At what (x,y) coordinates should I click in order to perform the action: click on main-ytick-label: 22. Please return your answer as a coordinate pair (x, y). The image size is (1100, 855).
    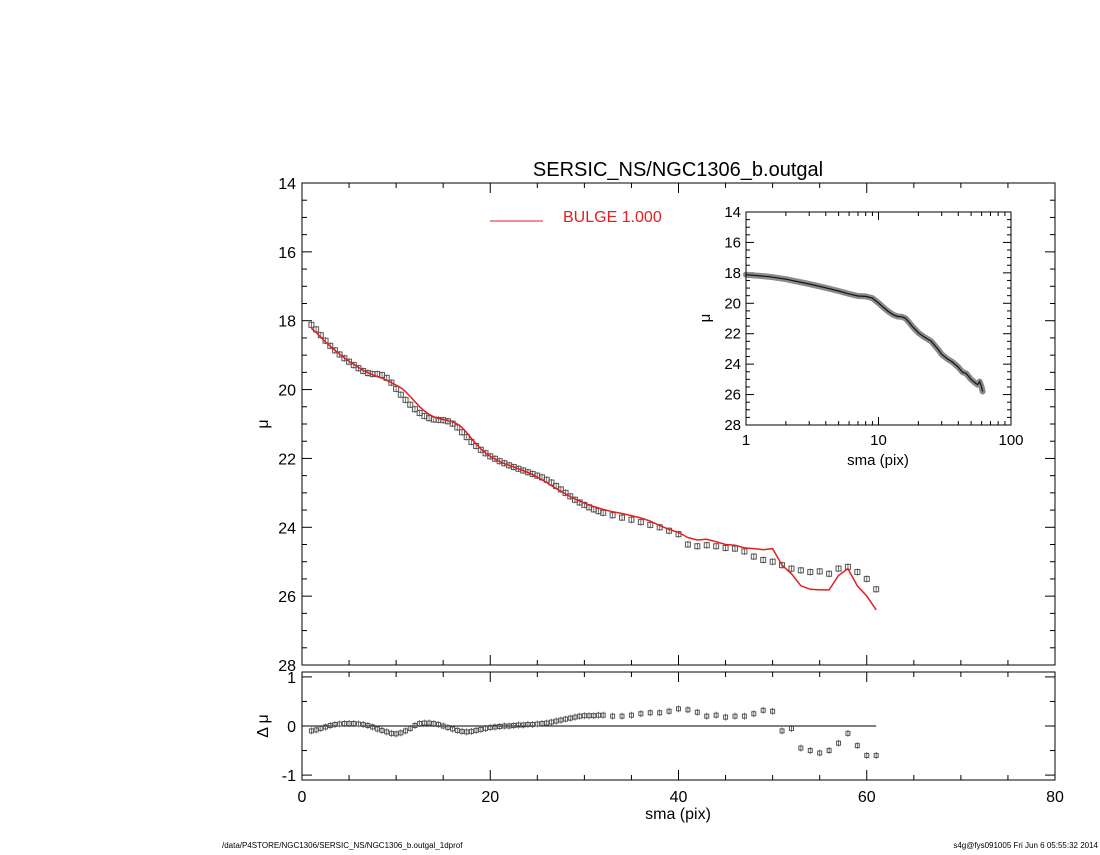
    Looking at the image, I should click on (287, 459).